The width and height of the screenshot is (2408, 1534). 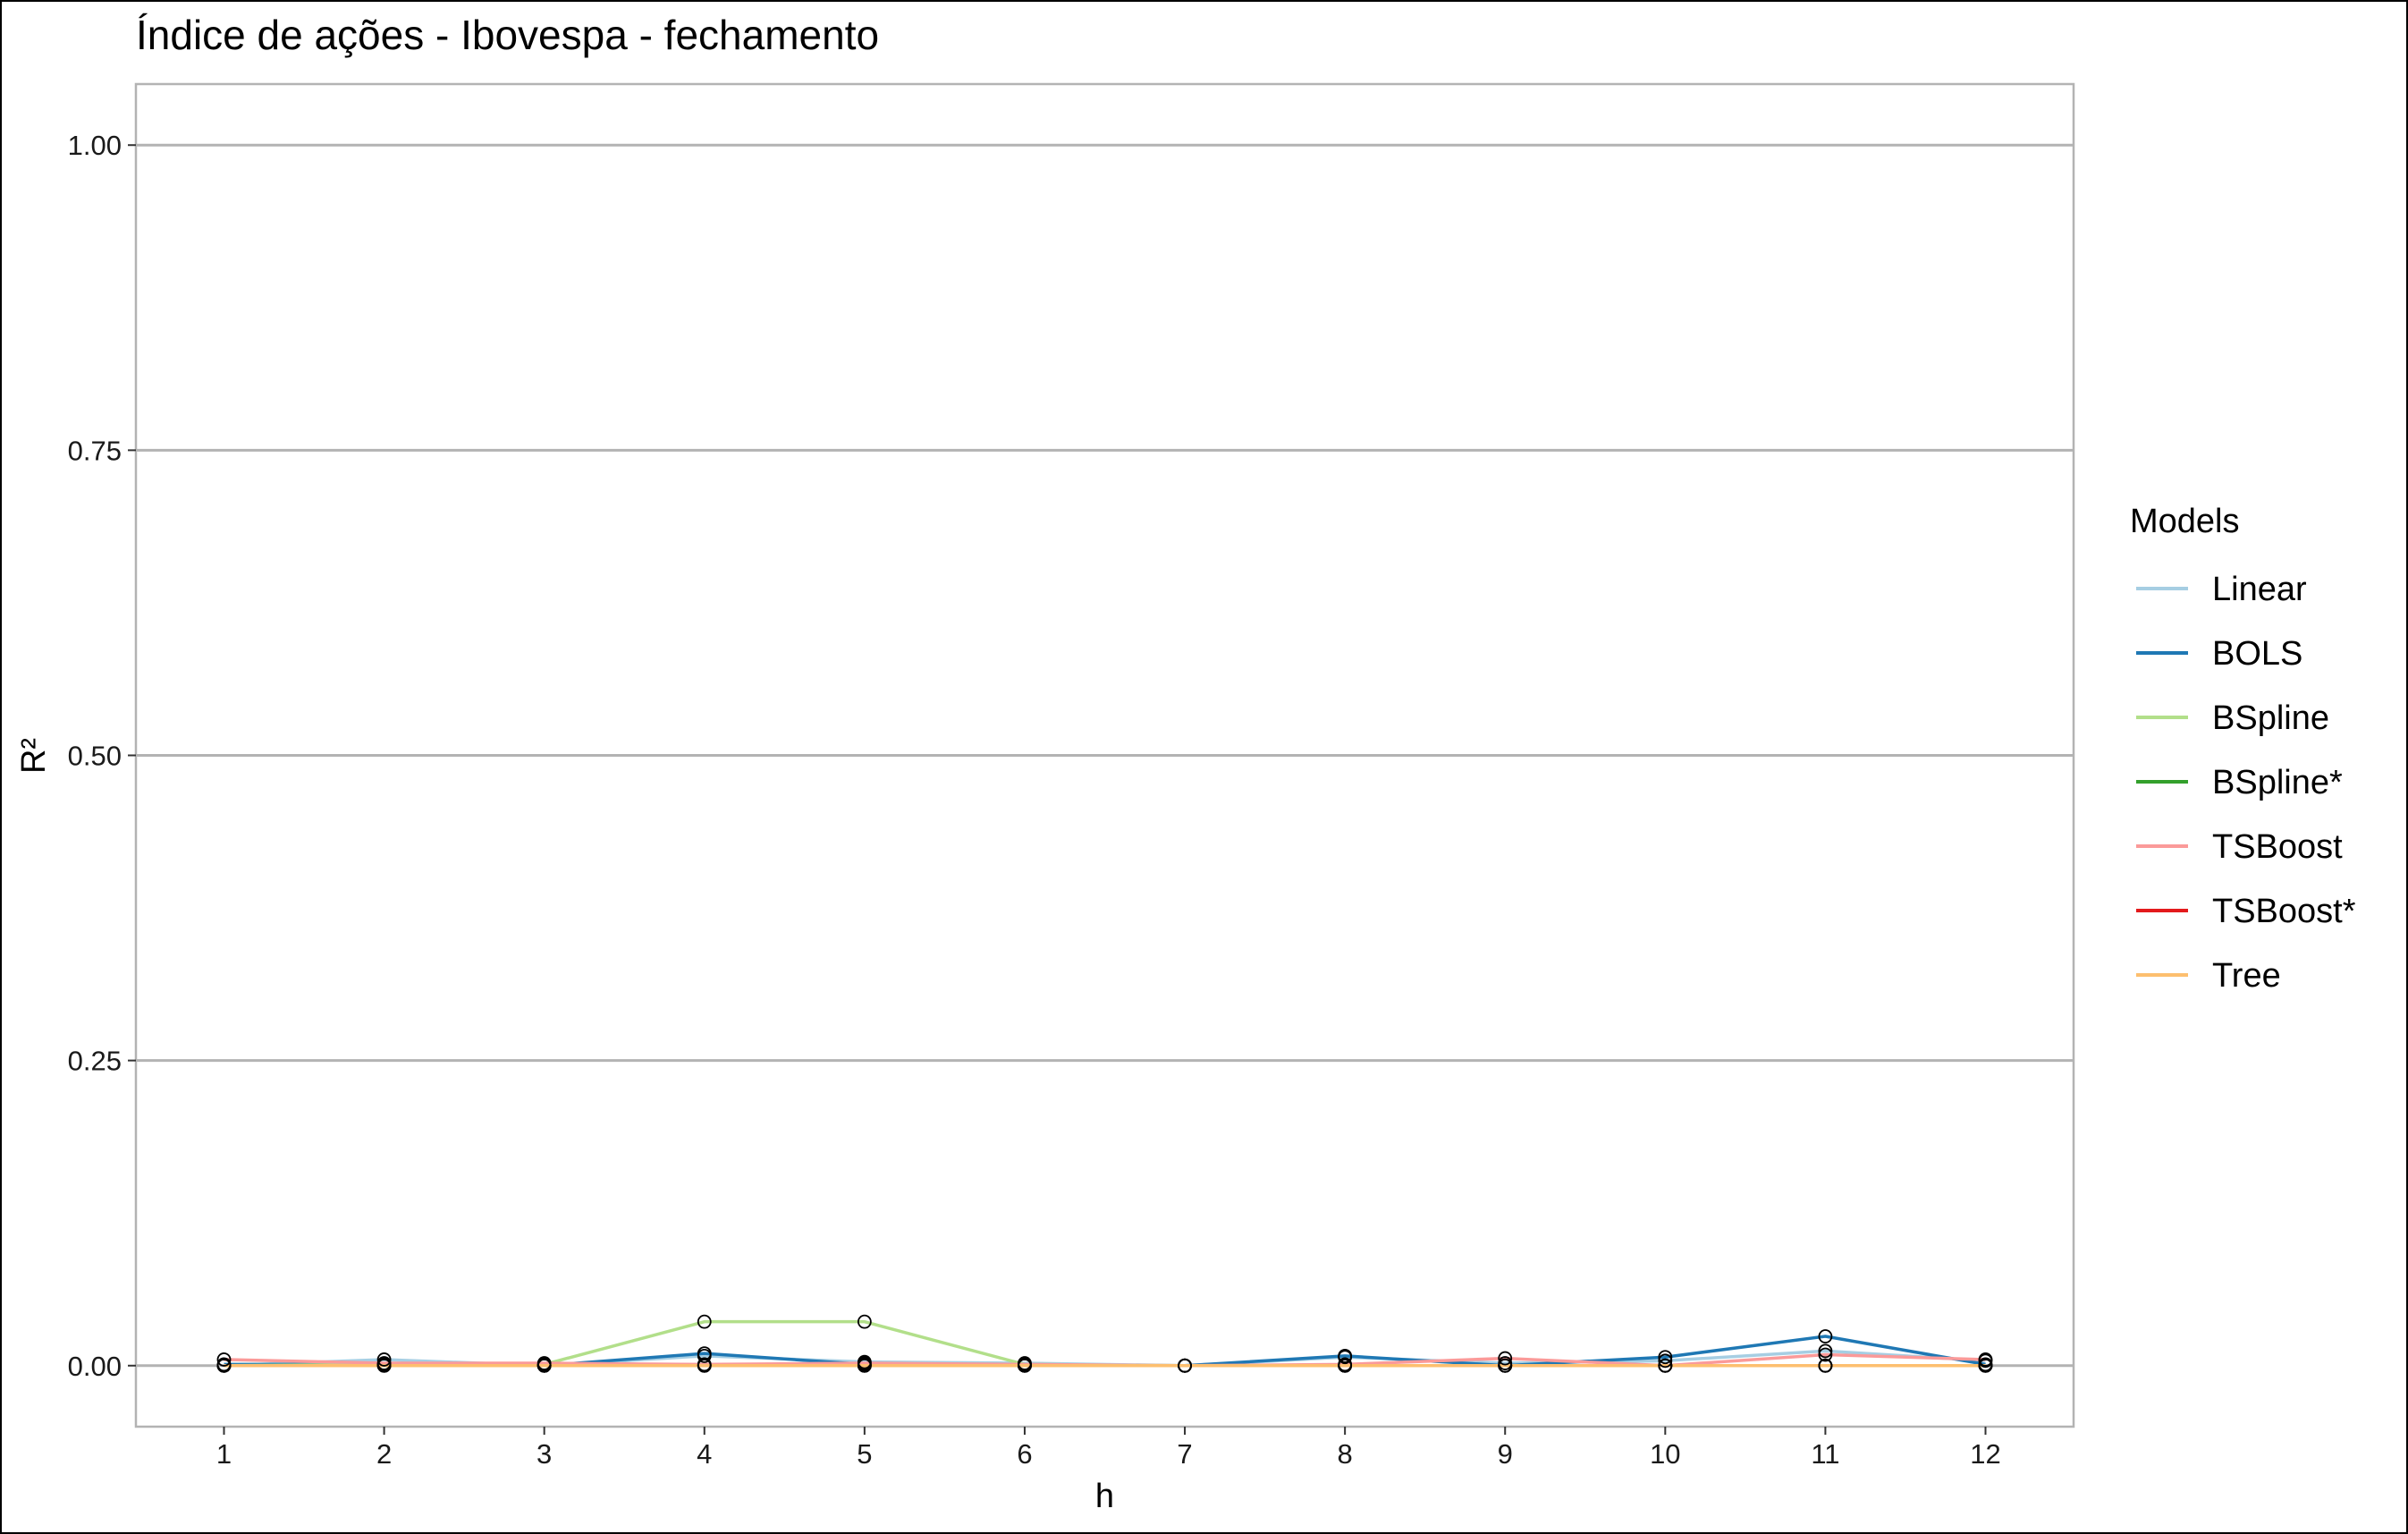 What do you see at coordinates (2259, 589) in the screenshot?
I see `legend-label: Linear` at bounding box center [2259, 589].